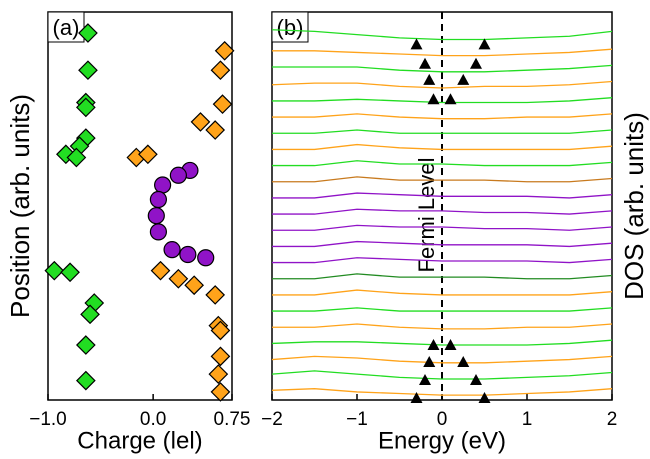  What do you see at coordinates (272, 419) in the screenshot?
I see `x-tick-label: −2` at bounding box center [272, 419].